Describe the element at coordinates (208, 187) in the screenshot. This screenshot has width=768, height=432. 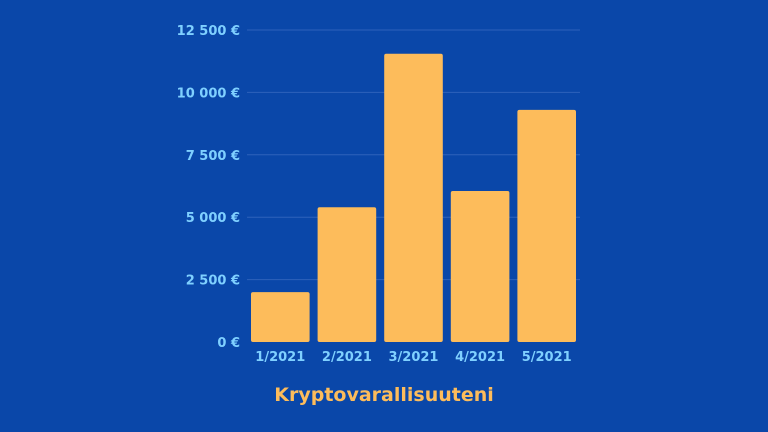
I see `y-axis-ticks: 0 € 2 500 € 5 000 € 7 500 € 10 000 € 12 500 €` at that location.